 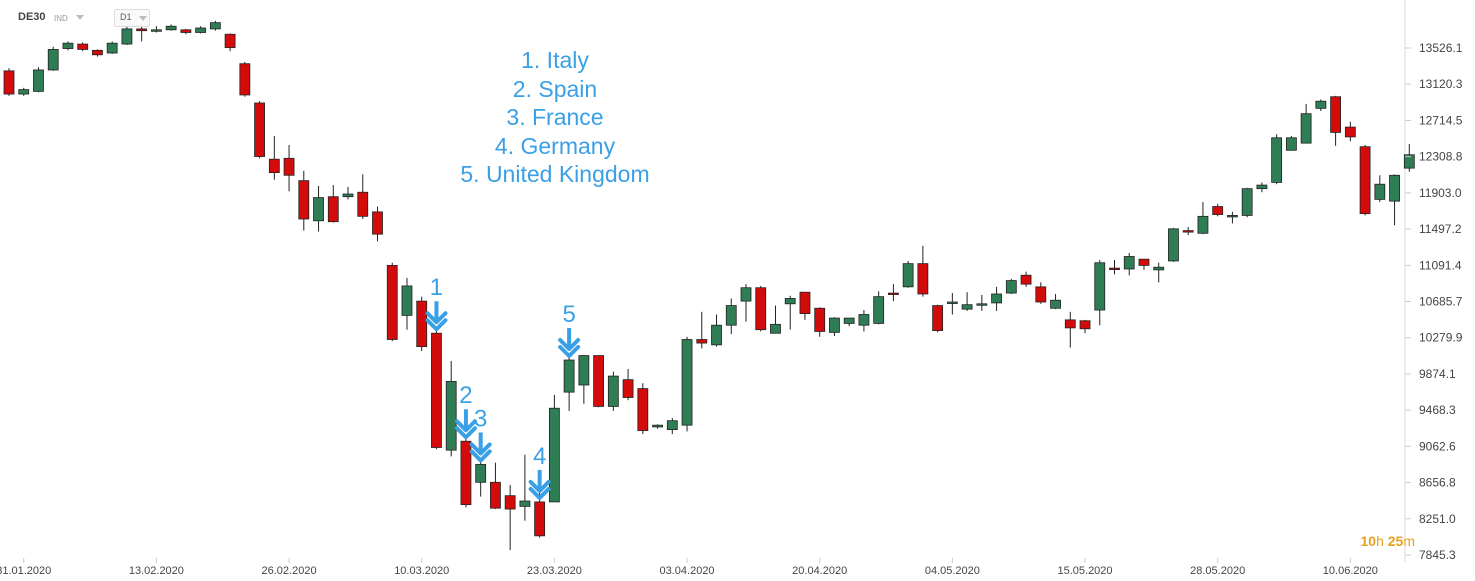 What do you see at coordinates (555, 88) in the screenshot?
I see `legend-item: 2. Spain` at bounding box center [555, 88].